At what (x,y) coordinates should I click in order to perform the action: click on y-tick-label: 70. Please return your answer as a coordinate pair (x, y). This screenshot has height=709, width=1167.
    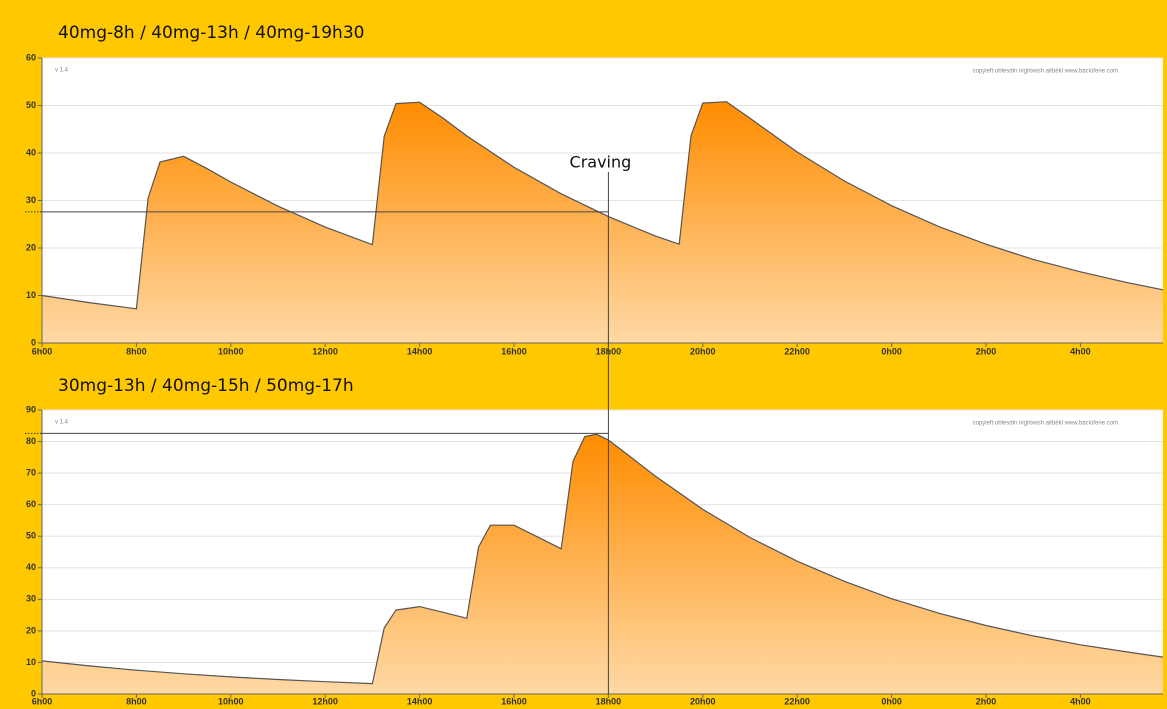
    Looking at the image, I should click on (31, 472).